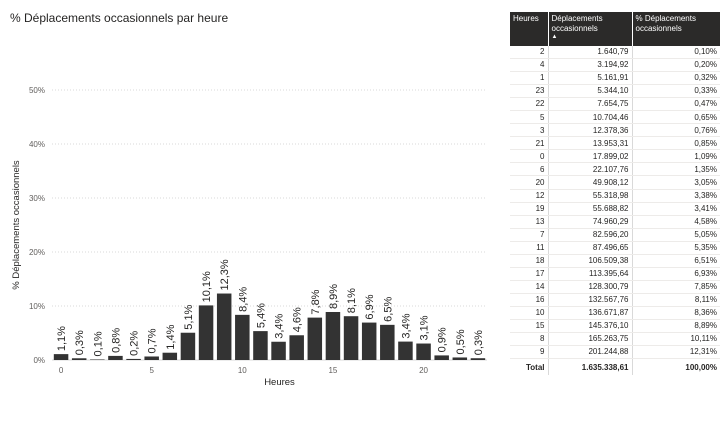  I want to click on cell-deplacements: 82.596,20, so click(589, 235).